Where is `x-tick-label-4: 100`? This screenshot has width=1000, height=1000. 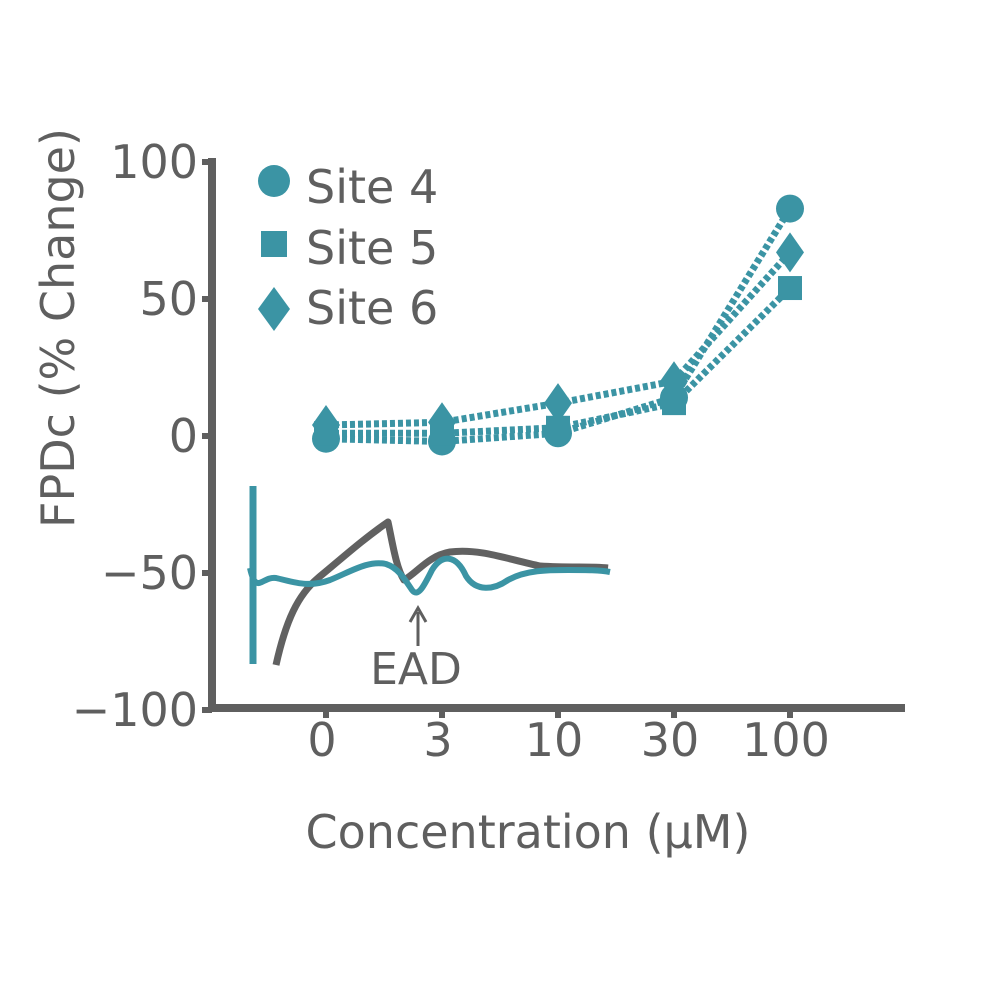
x-tick-label-4: 100 is located at coordinates (786, 740).